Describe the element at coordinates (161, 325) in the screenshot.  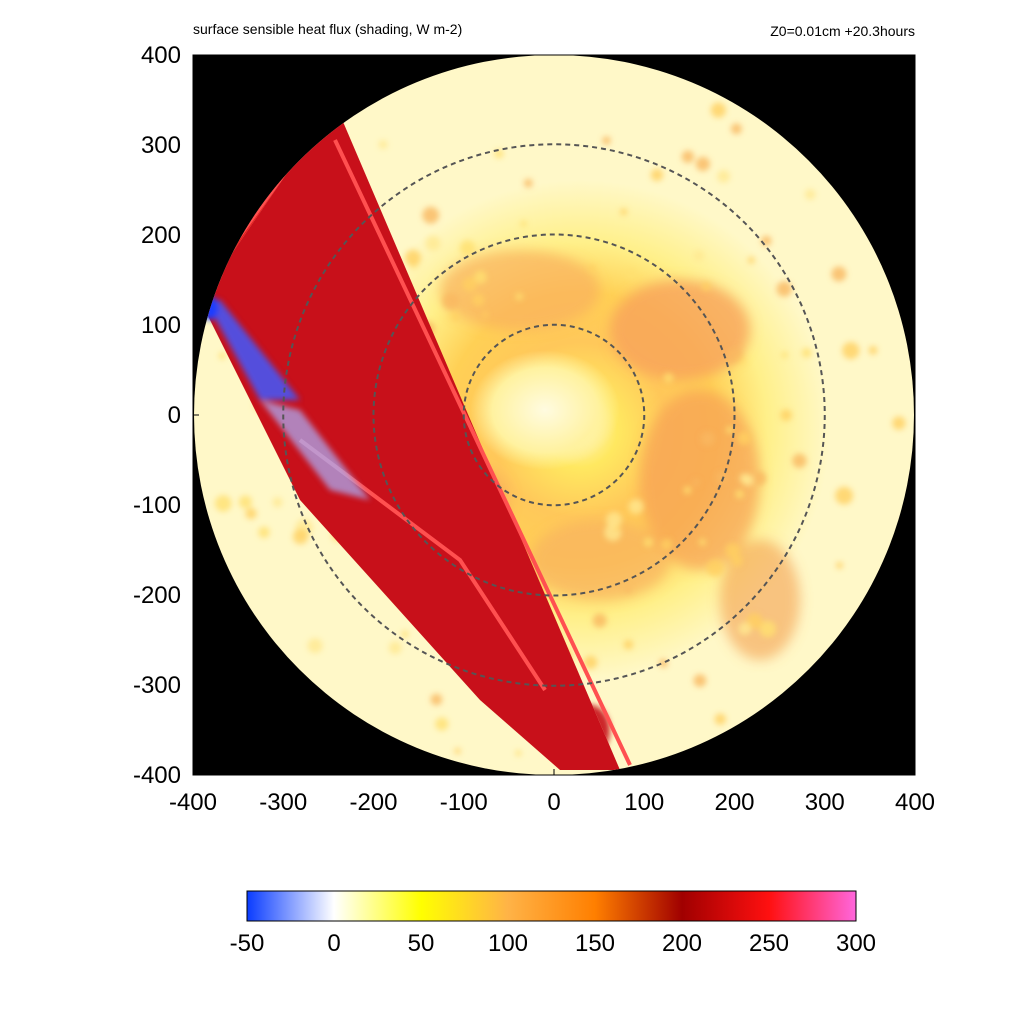
I see `y-tick-label: 100` at that location.